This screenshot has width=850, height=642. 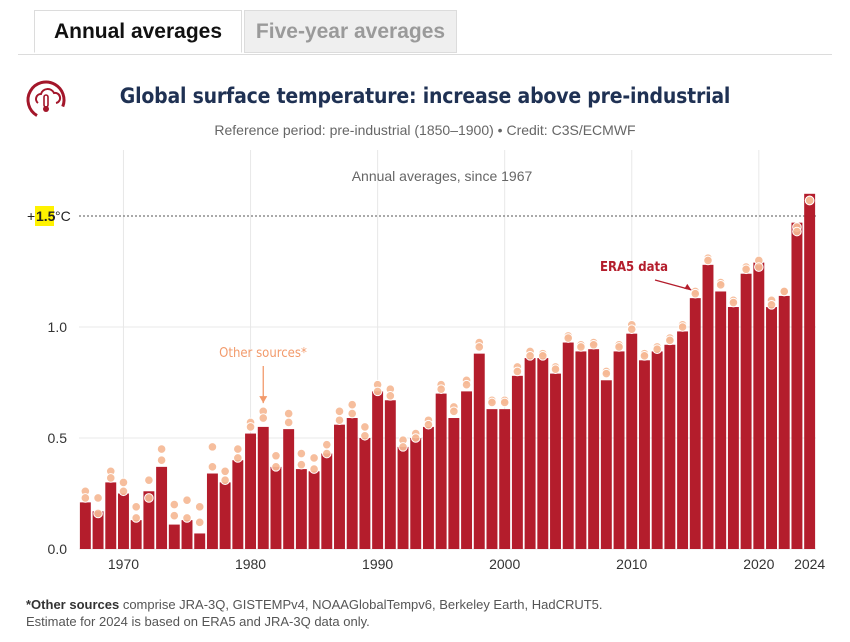 I want to click on threshold-highlight, so click(x=44, y=216).